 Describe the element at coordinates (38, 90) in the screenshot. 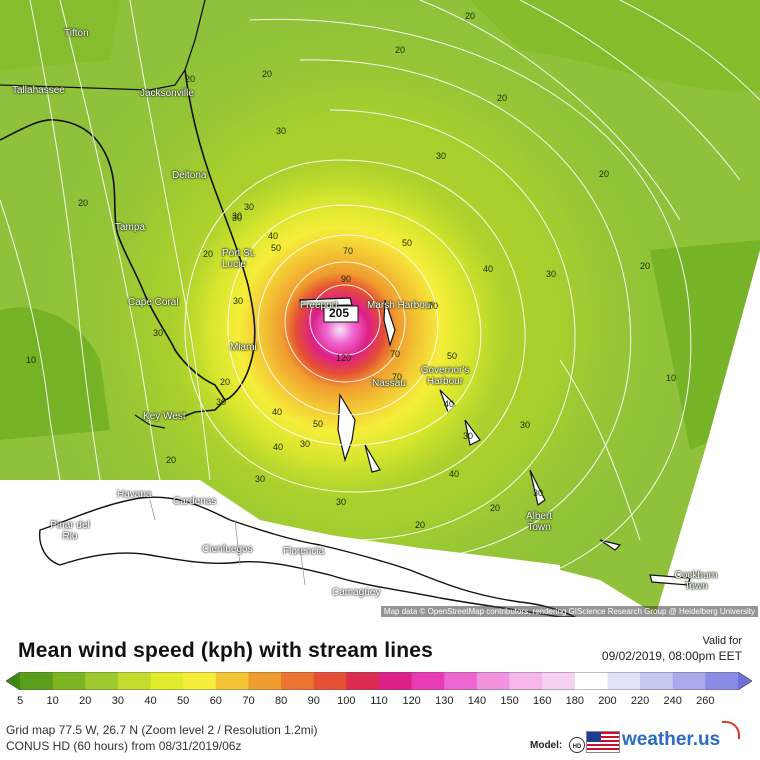

I see `city-tallahassee: Tallahassee` at that location.